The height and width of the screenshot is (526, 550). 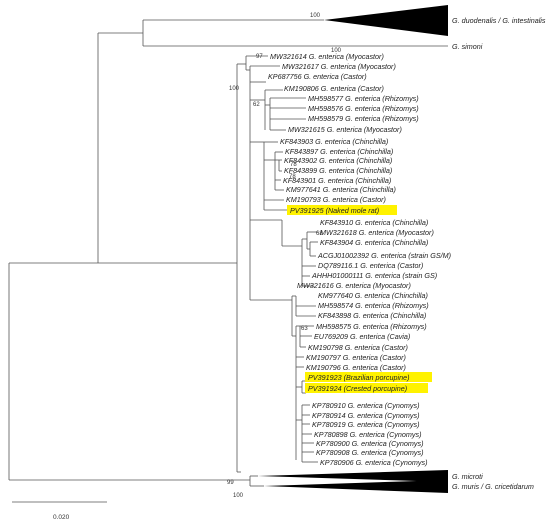 What do you see at coordinates (336, 199) in the screenshot?
I see `taxon-label: KM190793 G. enterica (Castor)` at bounding box center [336, 199].